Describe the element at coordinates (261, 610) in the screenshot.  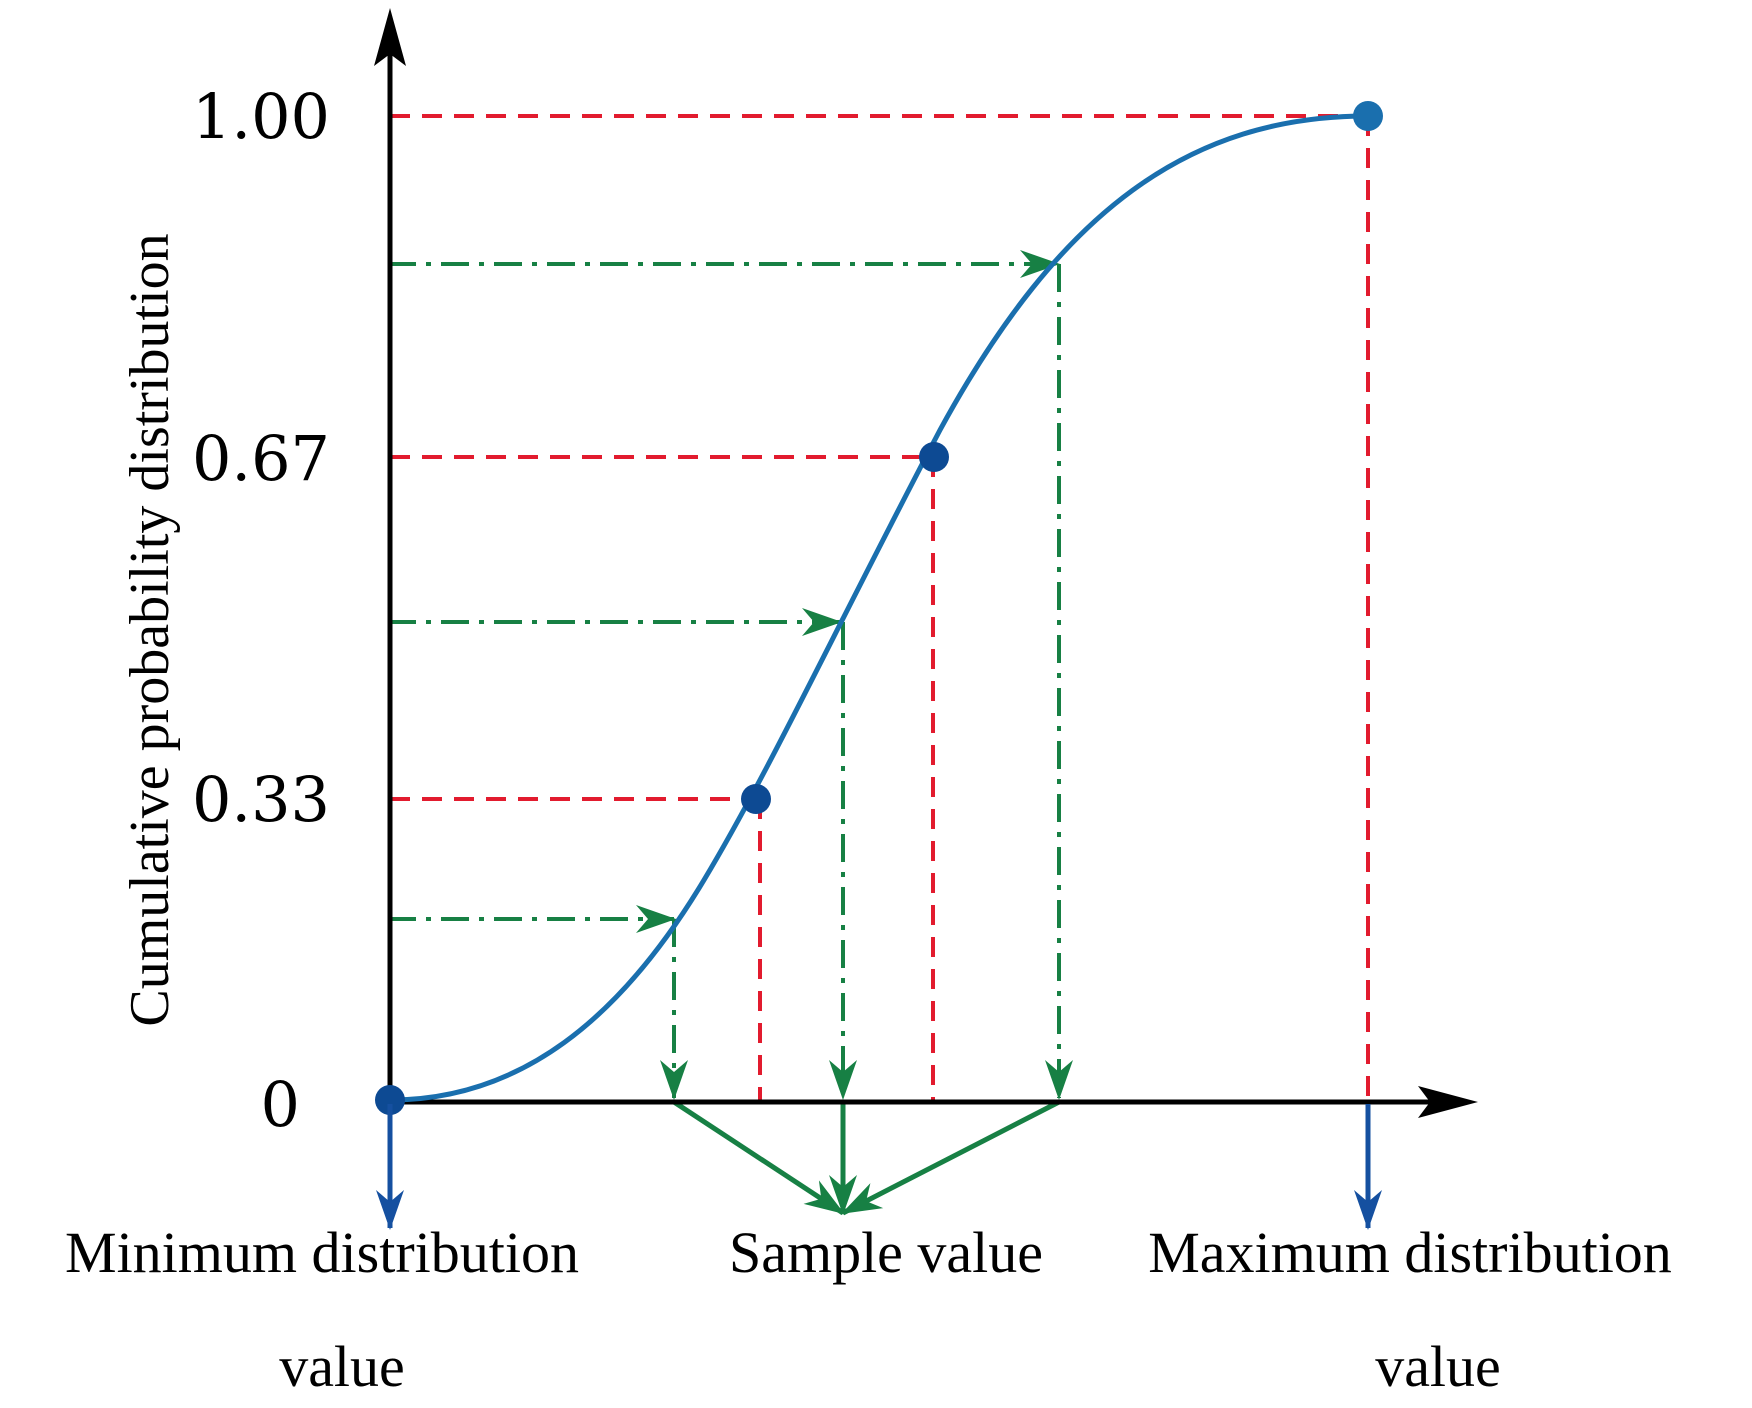
I see `y-tick-labels: 1.00 0.67 0.33 0` at that location.